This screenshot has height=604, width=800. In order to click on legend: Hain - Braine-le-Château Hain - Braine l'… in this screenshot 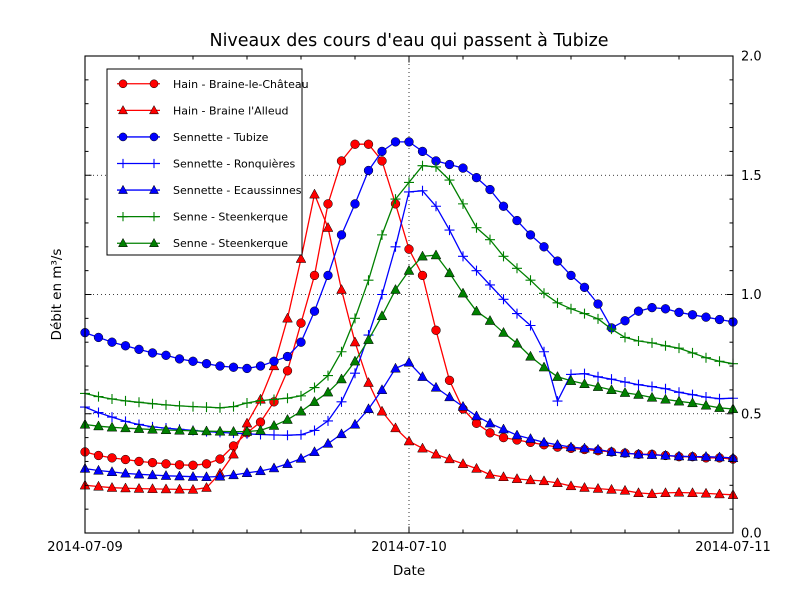, I will do `click(207, 162)`.